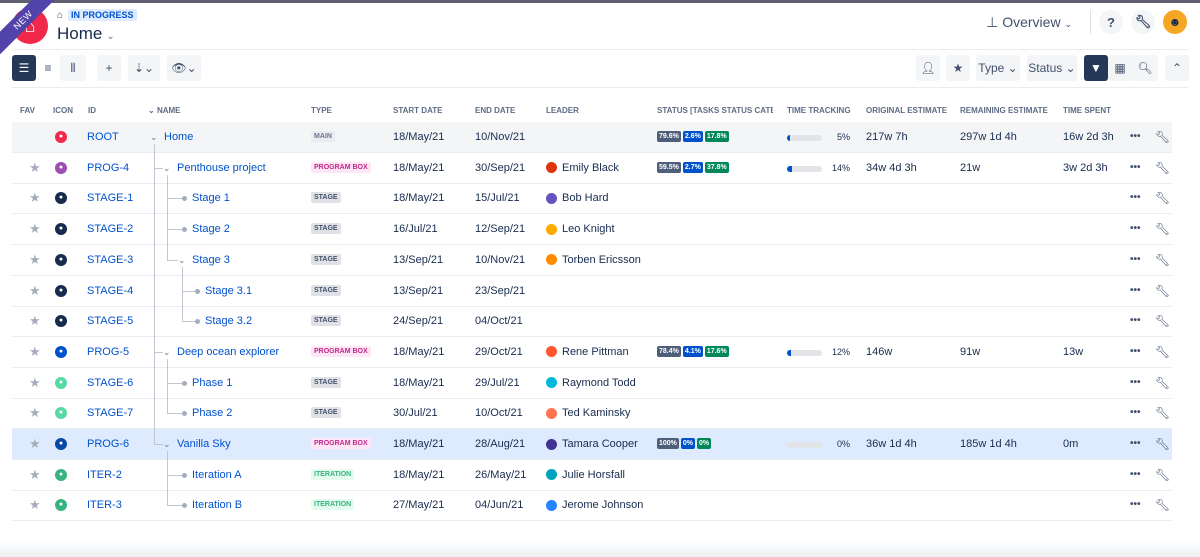 Image resolution: width=1200 pixels, height=557 pixels. What do you see at coordinates (819, 110) in the screenshot?
I see `col-tracking: TIME TRACKING` at bounding box center [819, 110].